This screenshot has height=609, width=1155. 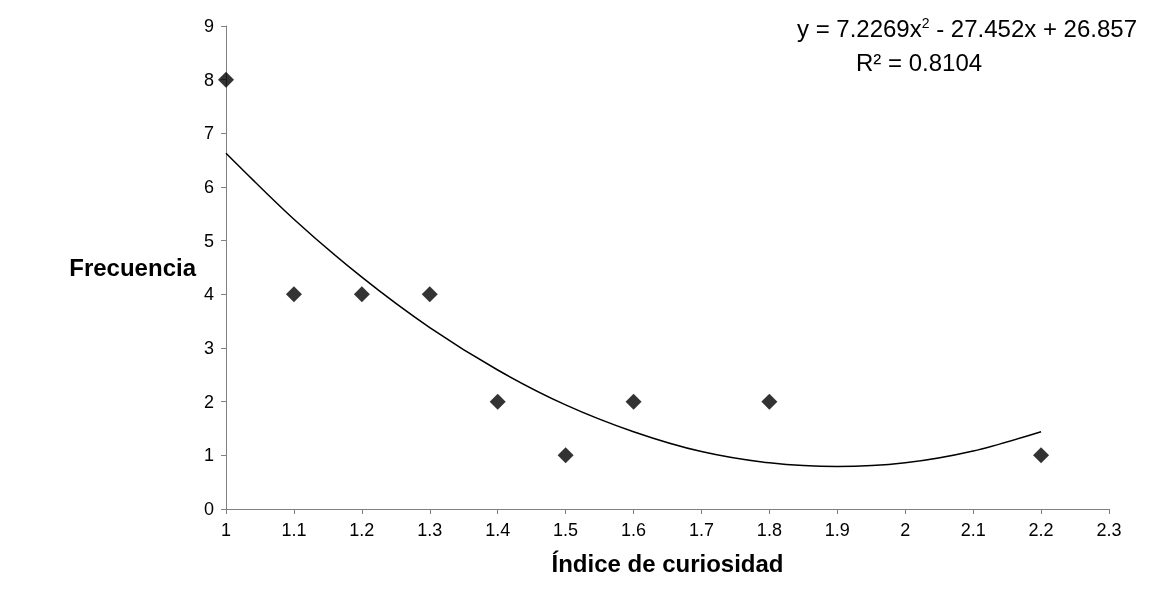 What do you see at coordinates (208, 401) in the screenshot?
I see `y-tick-label: 2` at bounding box center [208, 401].